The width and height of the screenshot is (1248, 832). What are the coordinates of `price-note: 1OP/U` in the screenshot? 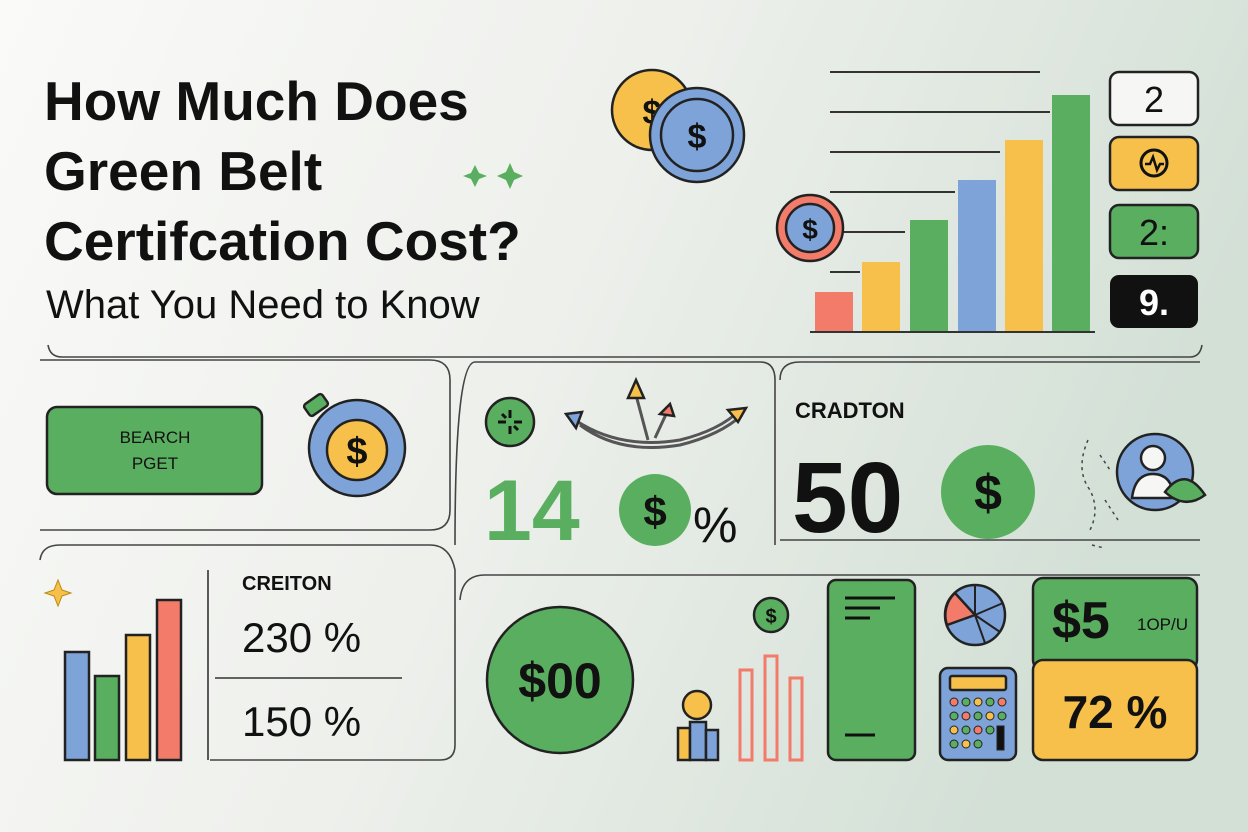 It's located at (1162, 624).